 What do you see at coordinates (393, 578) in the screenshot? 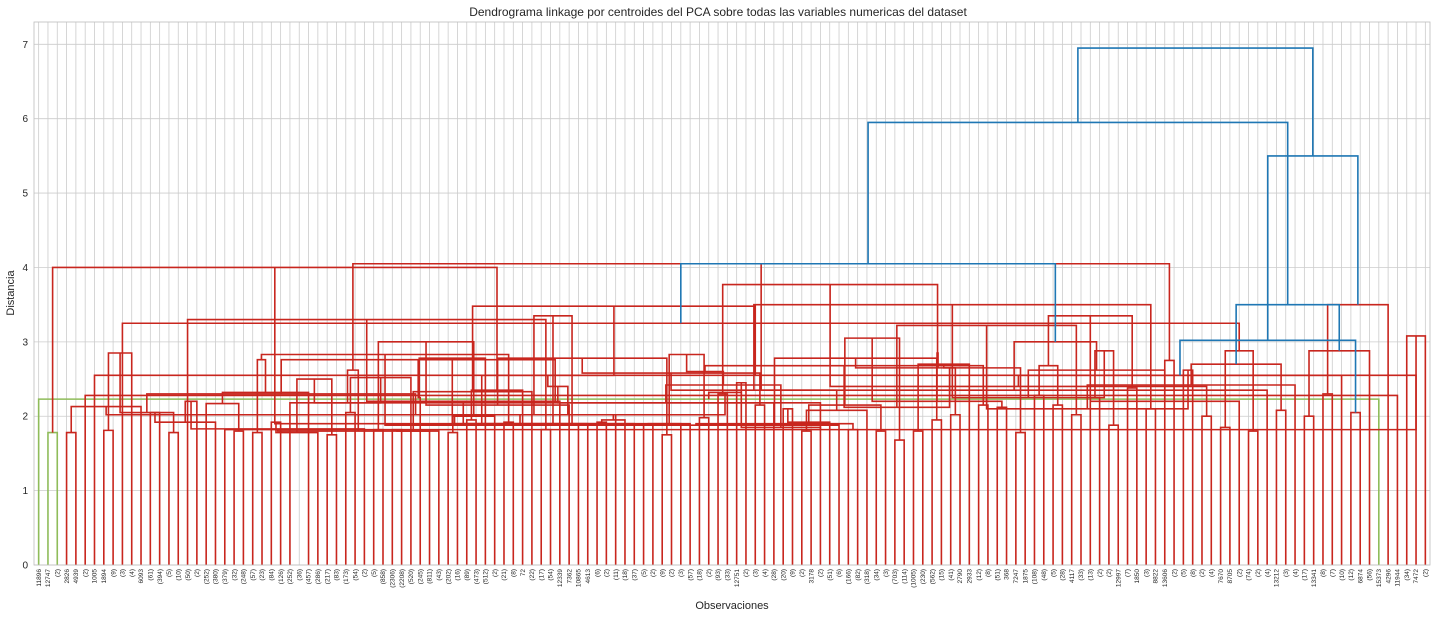
I see `x-leaf-label: (2306)` at bounding box center [393, 578].